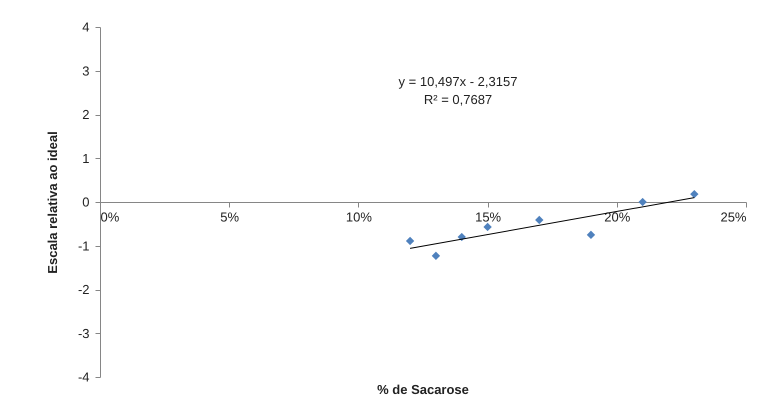  I want to click on x-tick-label: 0%, so click(110, 217).